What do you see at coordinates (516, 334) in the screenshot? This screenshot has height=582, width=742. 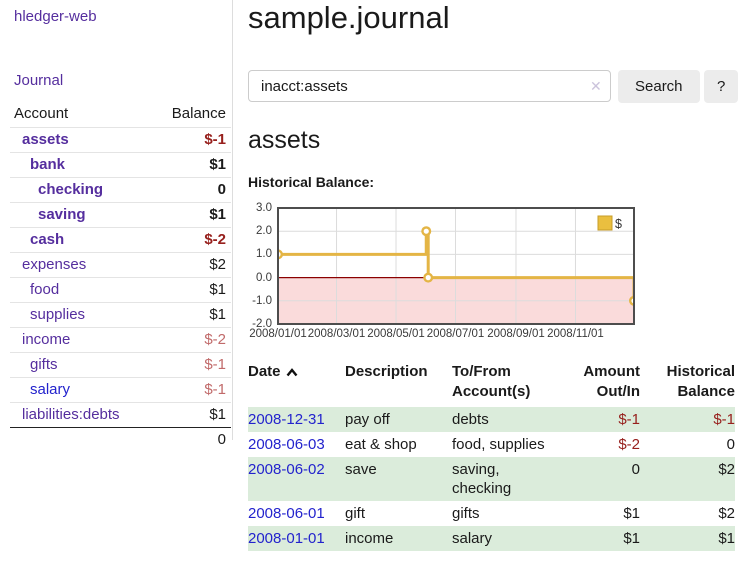 I see `x-tick-label: 2008/09/01` at bounding box center [516, 334].